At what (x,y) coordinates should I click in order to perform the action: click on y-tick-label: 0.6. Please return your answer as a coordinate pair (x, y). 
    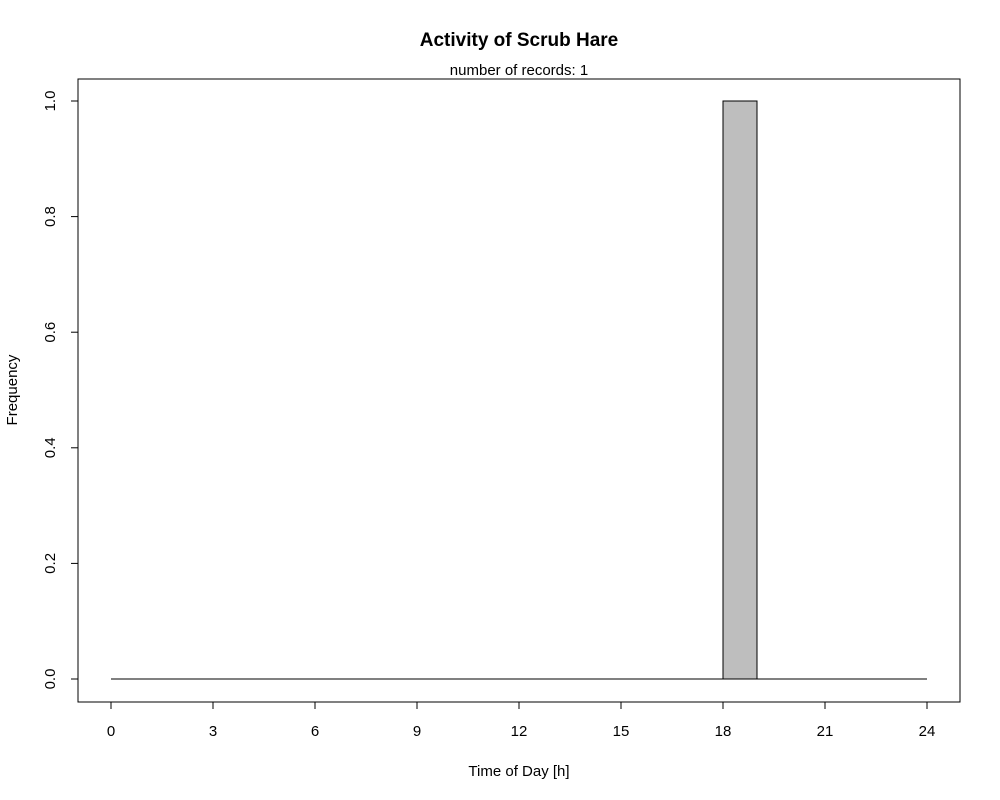
    Looking at the image, I should click on (50, 332).